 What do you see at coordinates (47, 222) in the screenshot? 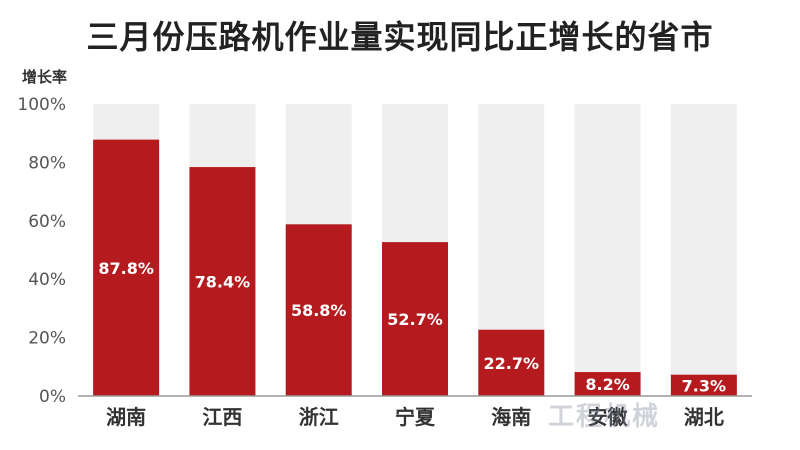
I see `y-tick-label-3: 60%` at bounding box center [47, 222].